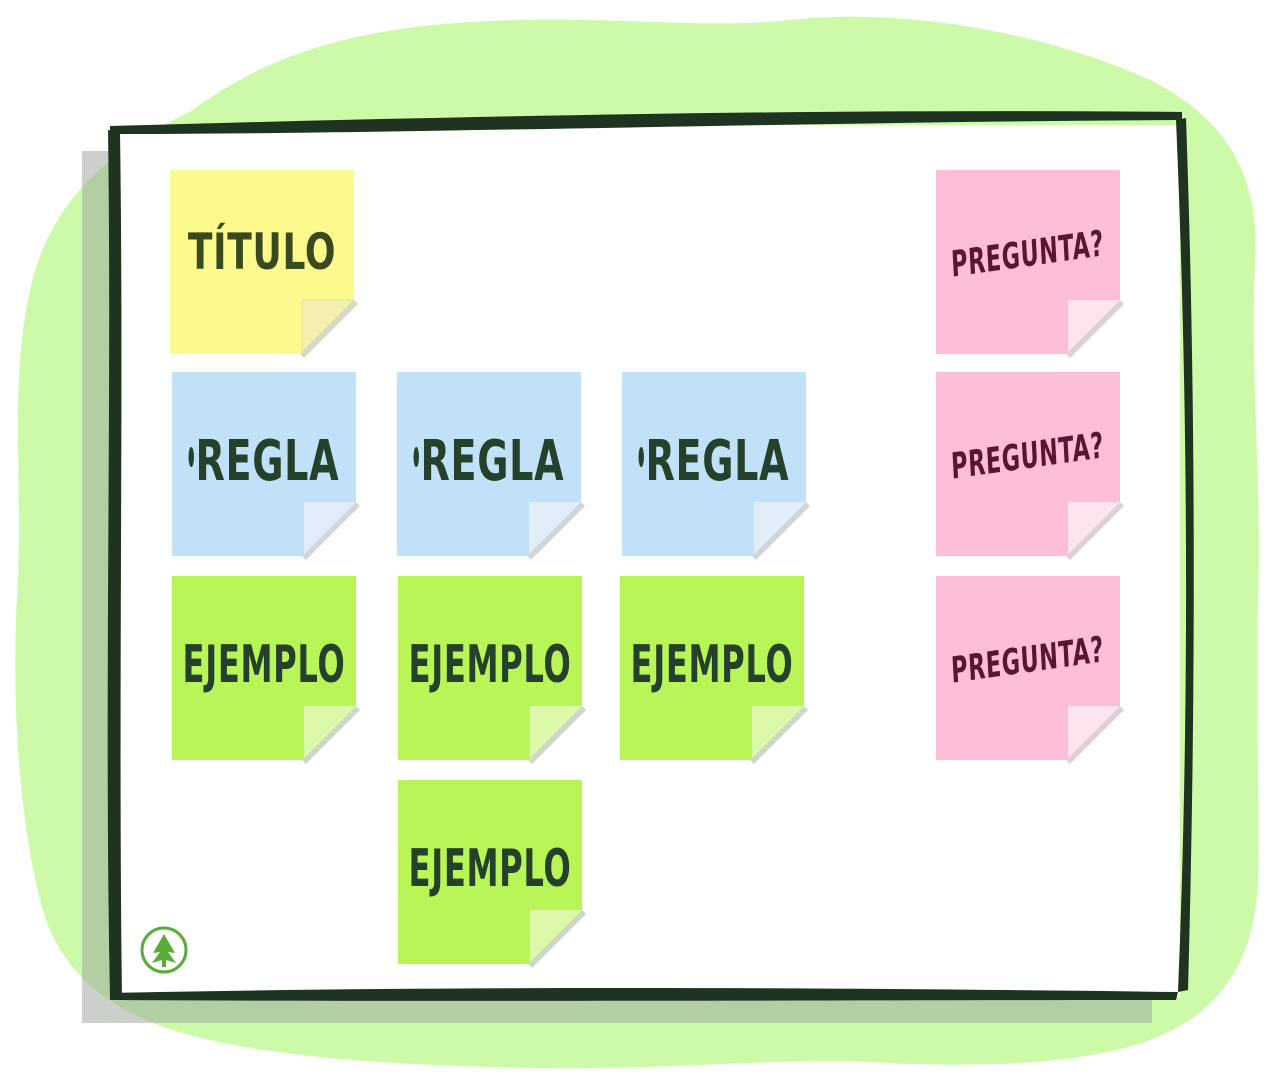 This screenshot has height=1074, width=1280. I want to click on sticky-note-title: TÍTULO, so click(264, 264).